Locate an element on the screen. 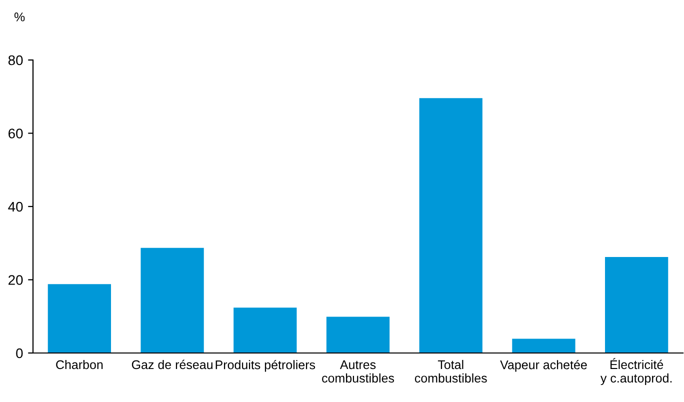 The height and width of the screenshot is (402, 684). y-tick-label: 80 is located at coordinates (15, 60).